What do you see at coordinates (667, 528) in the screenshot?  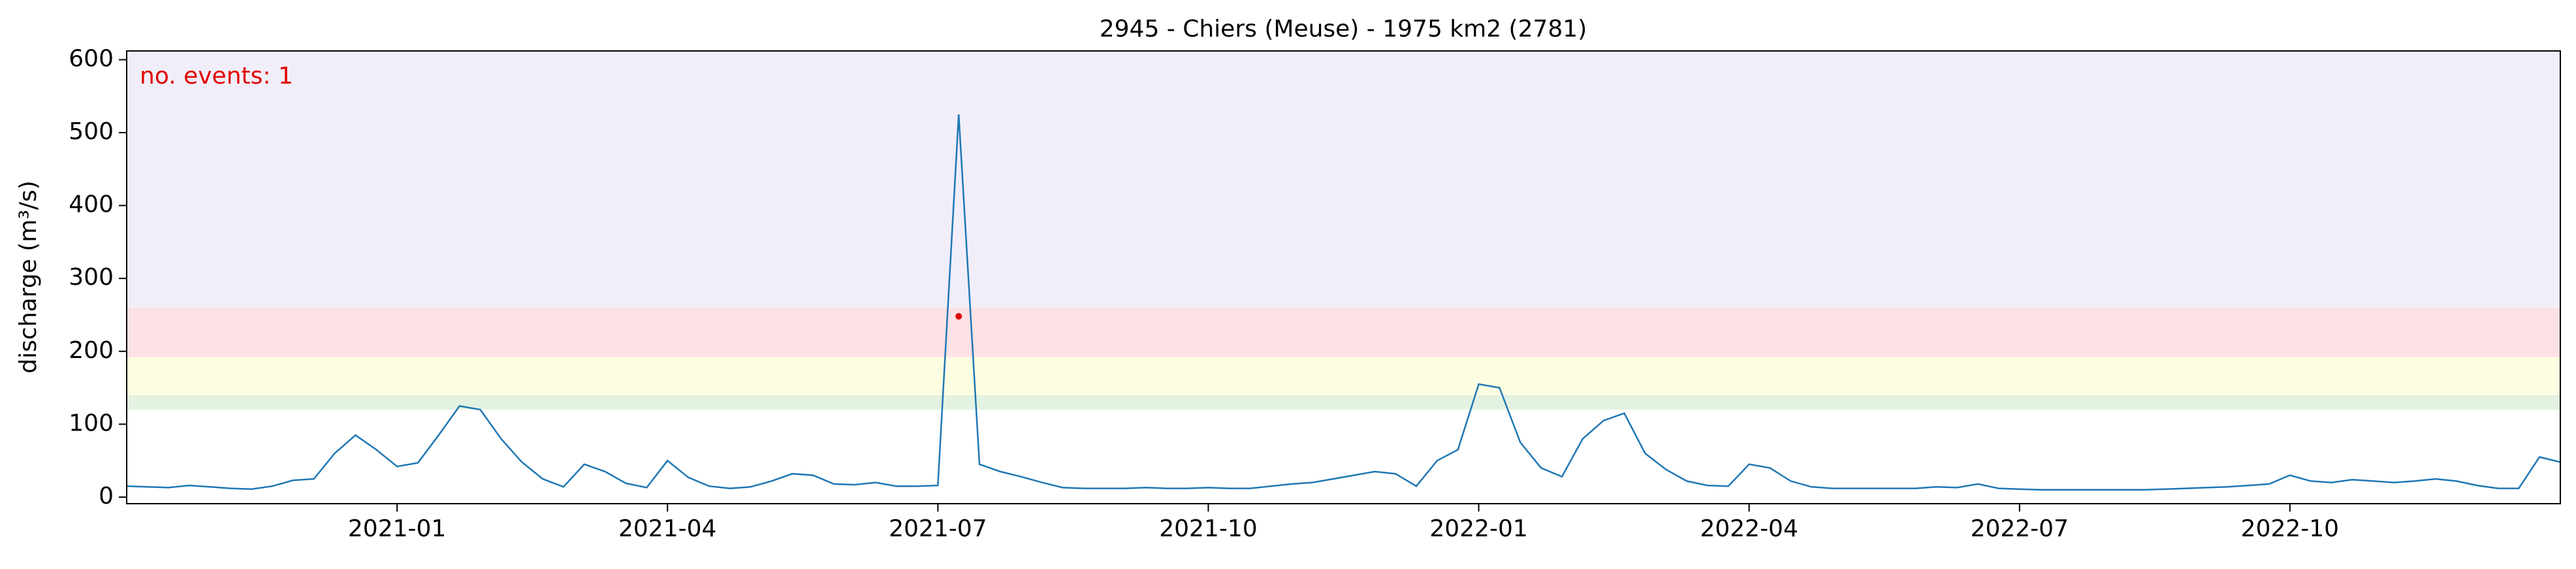 I see `x-tick-label: 2021-04` at bounding box center [667, 528].